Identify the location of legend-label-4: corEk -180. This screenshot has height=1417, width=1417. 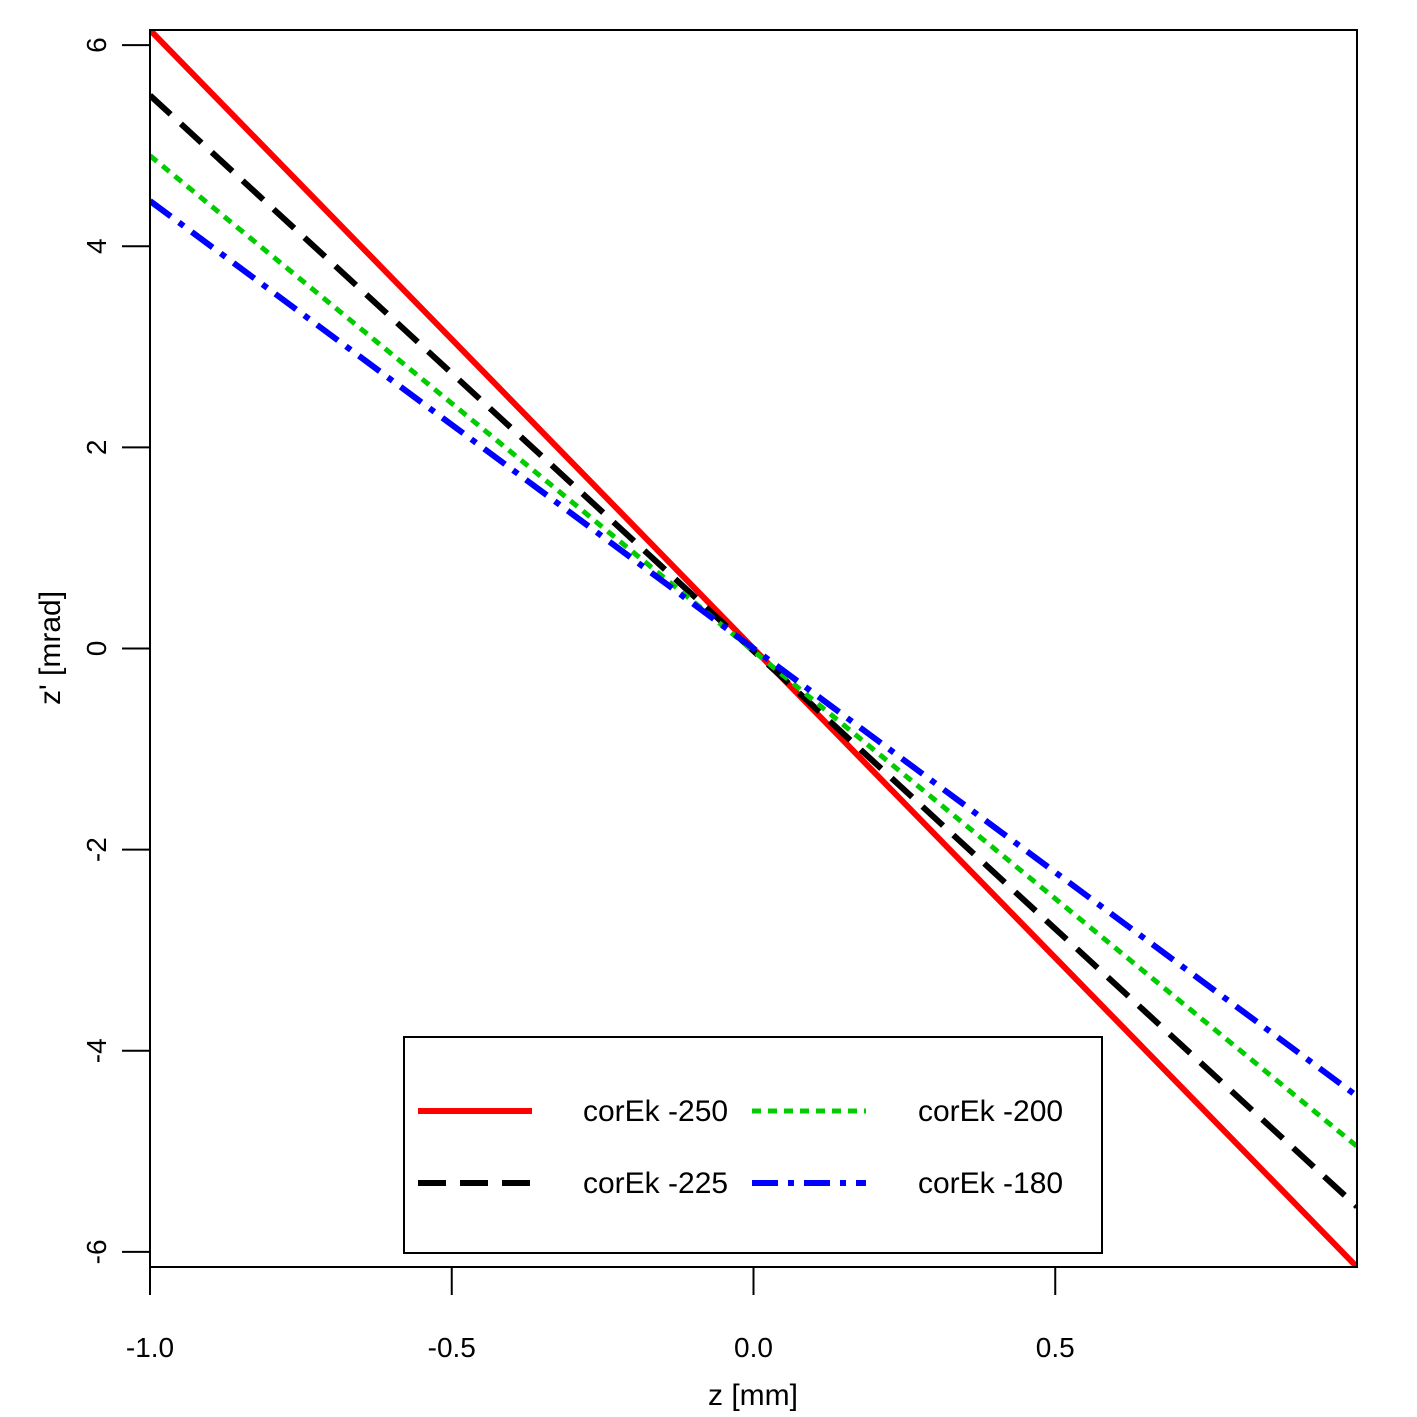
(990, 1183).